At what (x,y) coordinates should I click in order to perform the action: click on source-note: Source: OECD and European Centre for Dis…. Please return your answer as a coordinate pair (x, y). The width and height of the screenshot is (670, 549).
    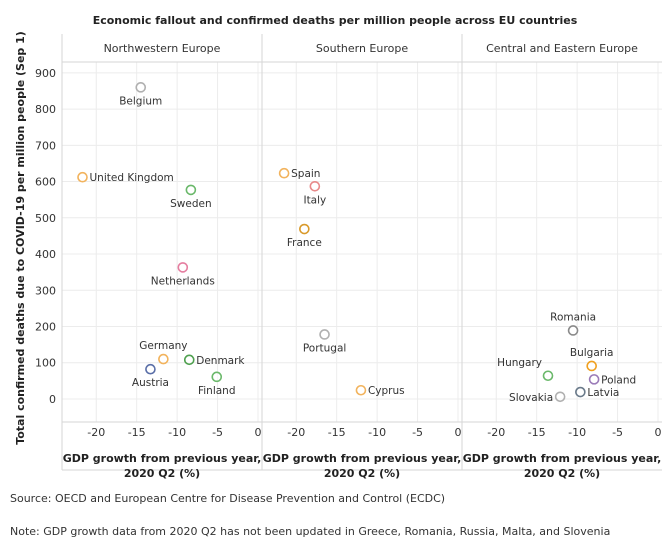
    Looking at the image, I should click on (228, 498).